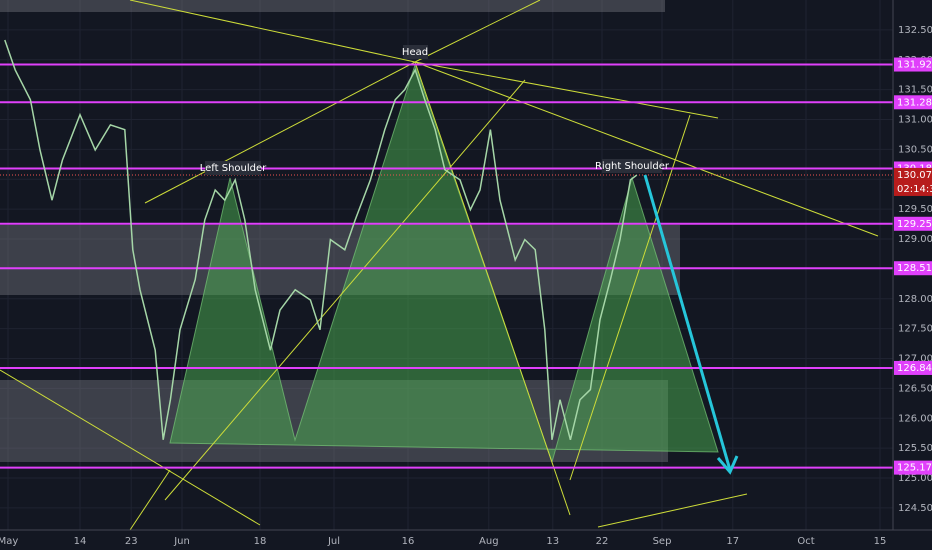 The width and height of the screenshot is (932, 550). I want to click on y-tick-label: 132.500, so click(915, 30).